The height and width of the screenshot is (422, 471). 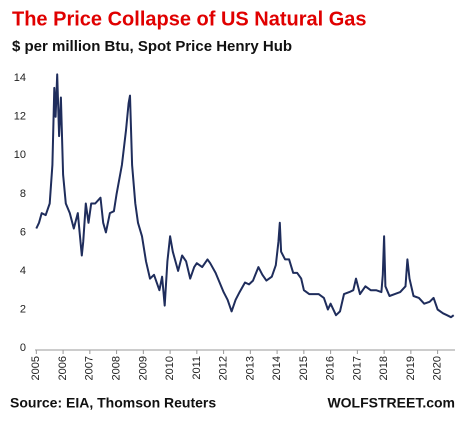 I want to click on x-tick-label: 2016, so click(x=331, y=368).